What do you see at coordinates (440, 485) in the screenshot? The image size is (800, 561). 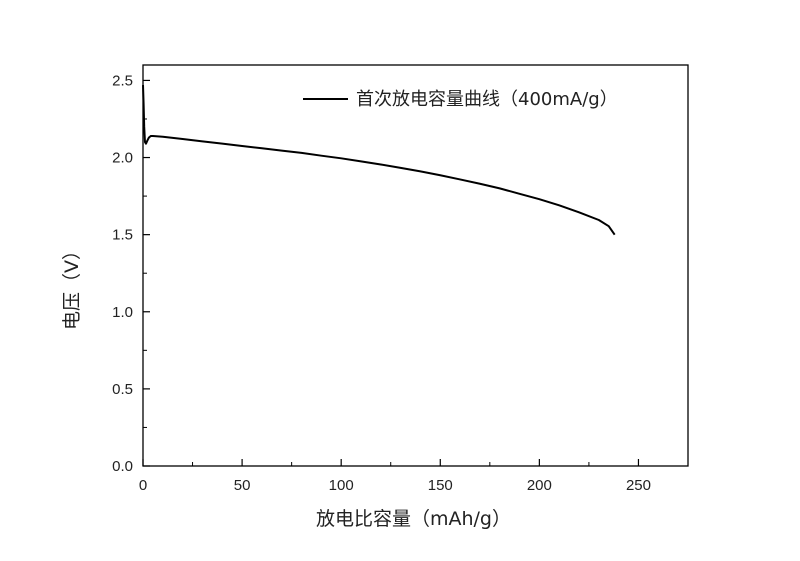 I see `x-tick-label: 150` at bounding box center [440, 485].